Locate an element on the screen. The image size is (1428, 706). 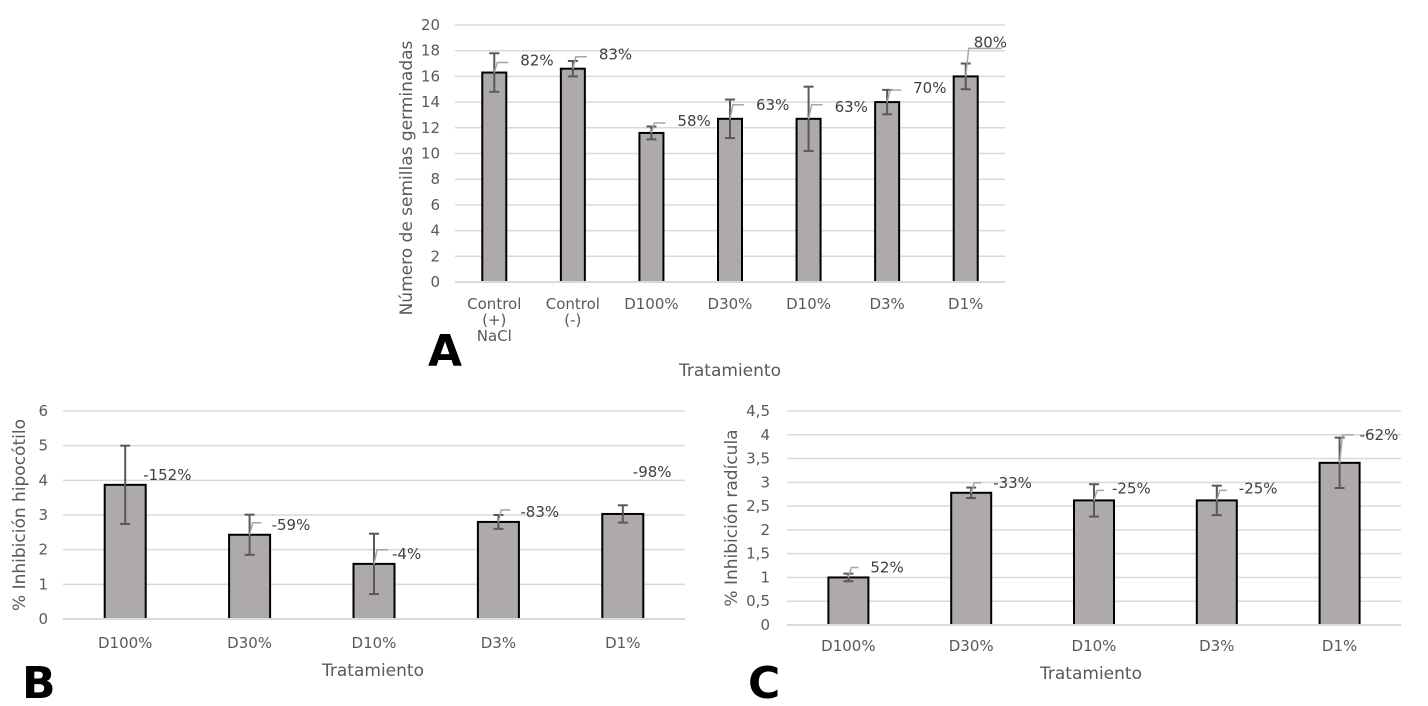
y-tick-label: 10 is located at coordinates (430, 154).